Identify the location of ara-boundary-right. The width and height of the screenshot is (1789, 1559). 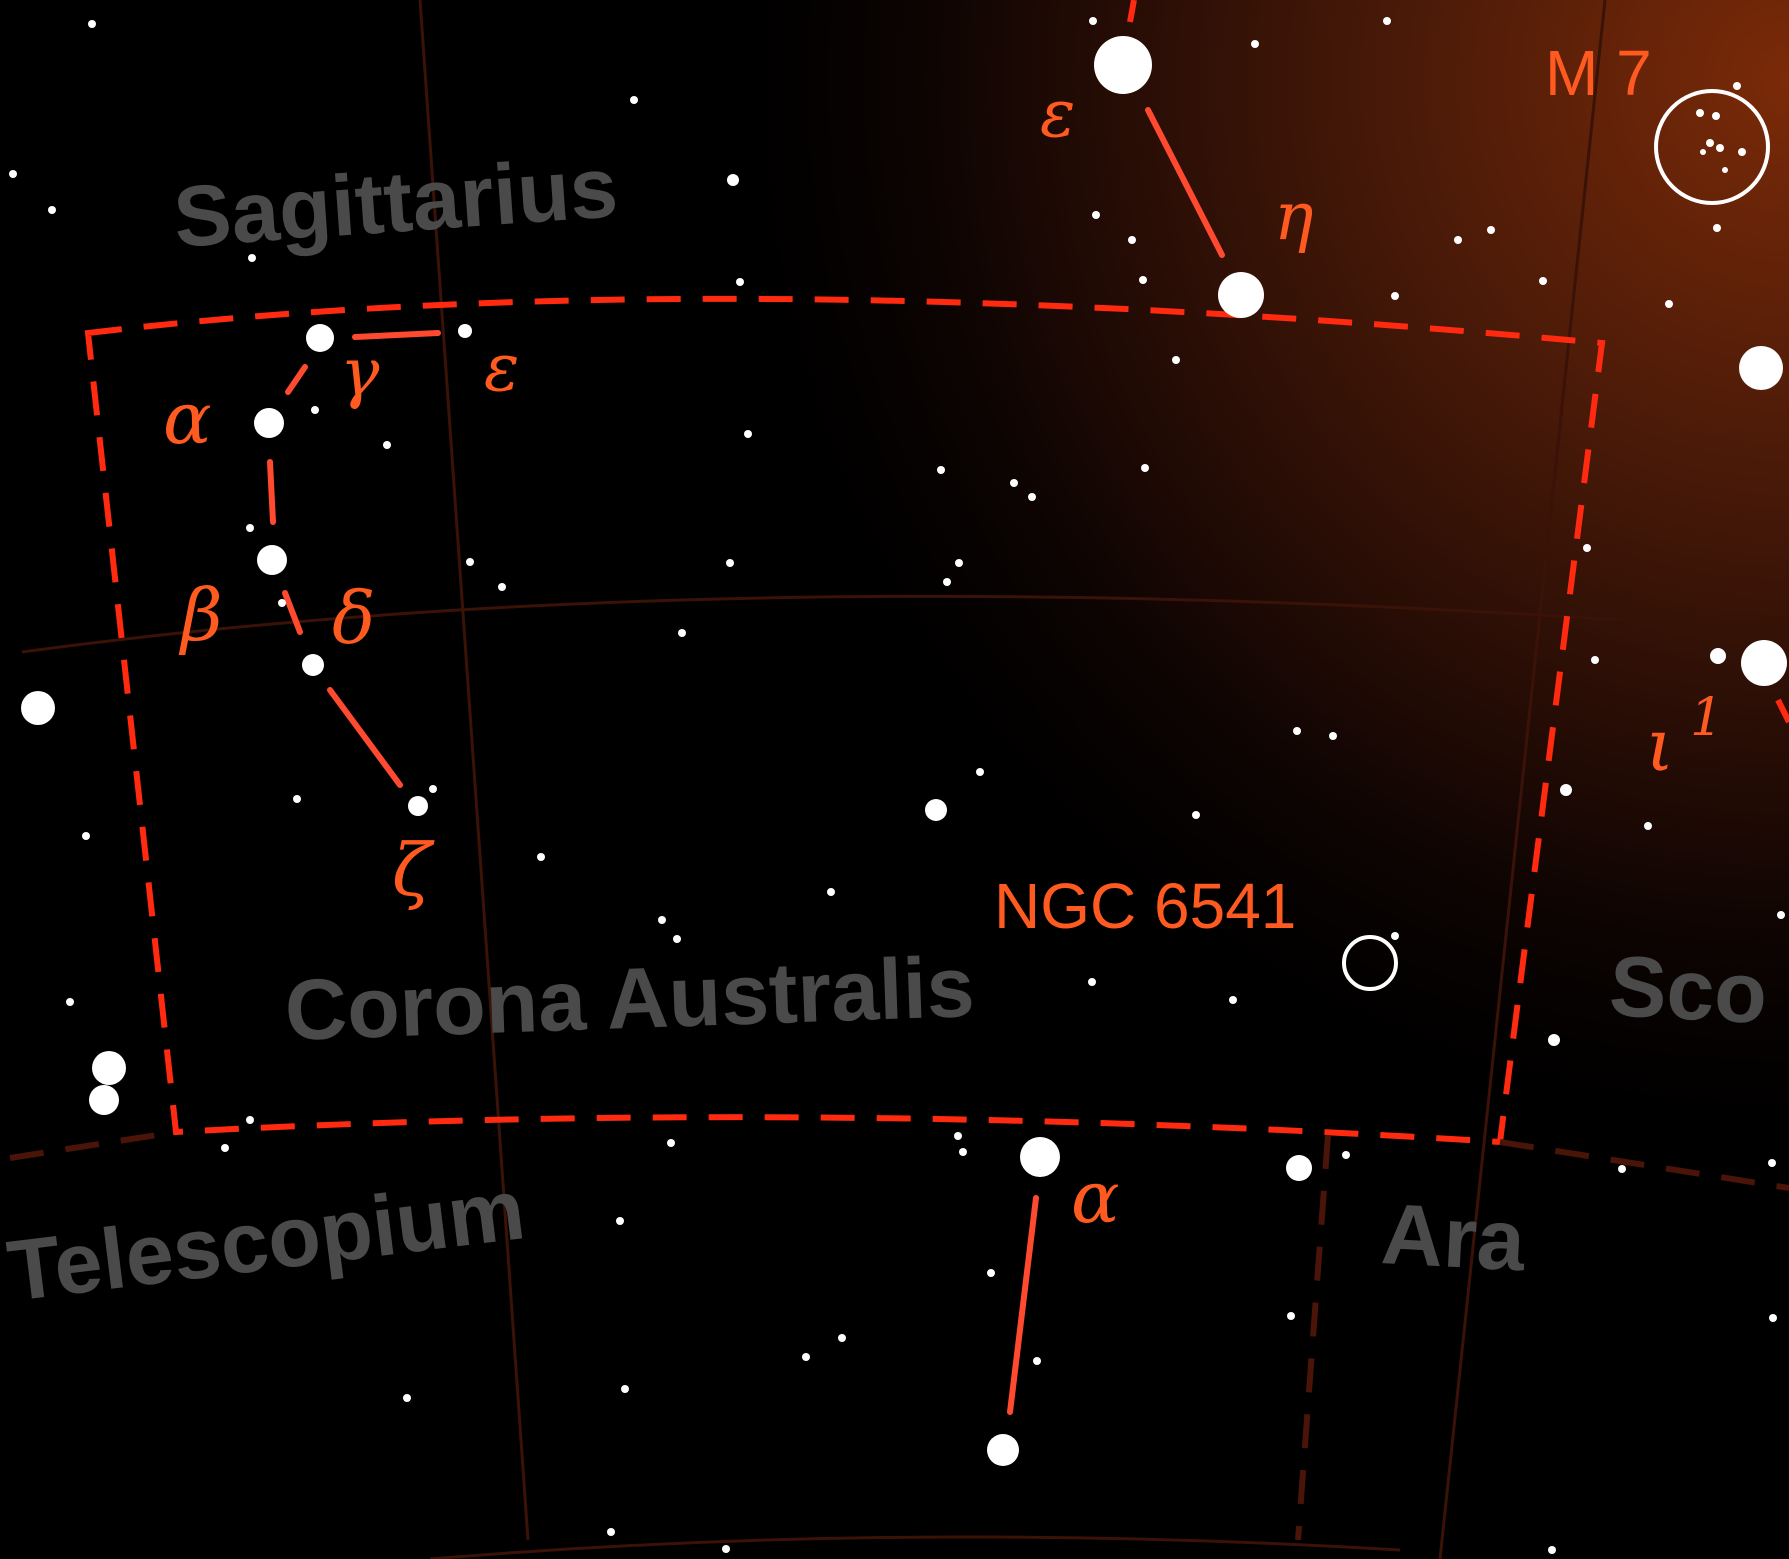
(1644, 1165).